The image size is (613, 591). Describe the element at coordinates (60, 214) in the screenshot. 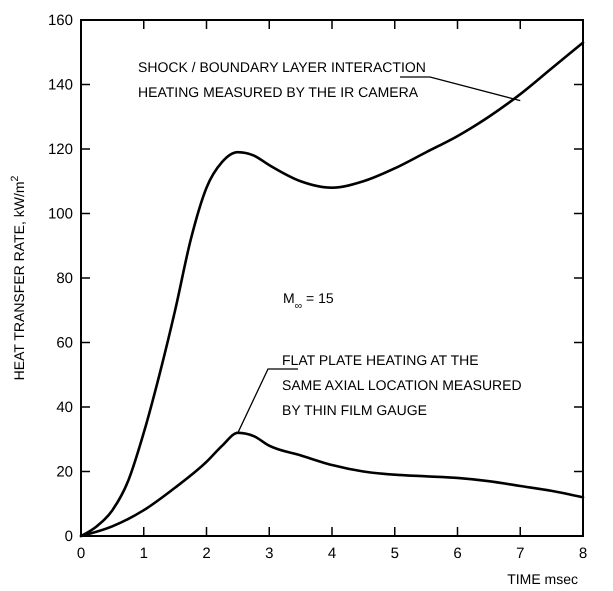

I see `y-tick-label: 100` at that location.